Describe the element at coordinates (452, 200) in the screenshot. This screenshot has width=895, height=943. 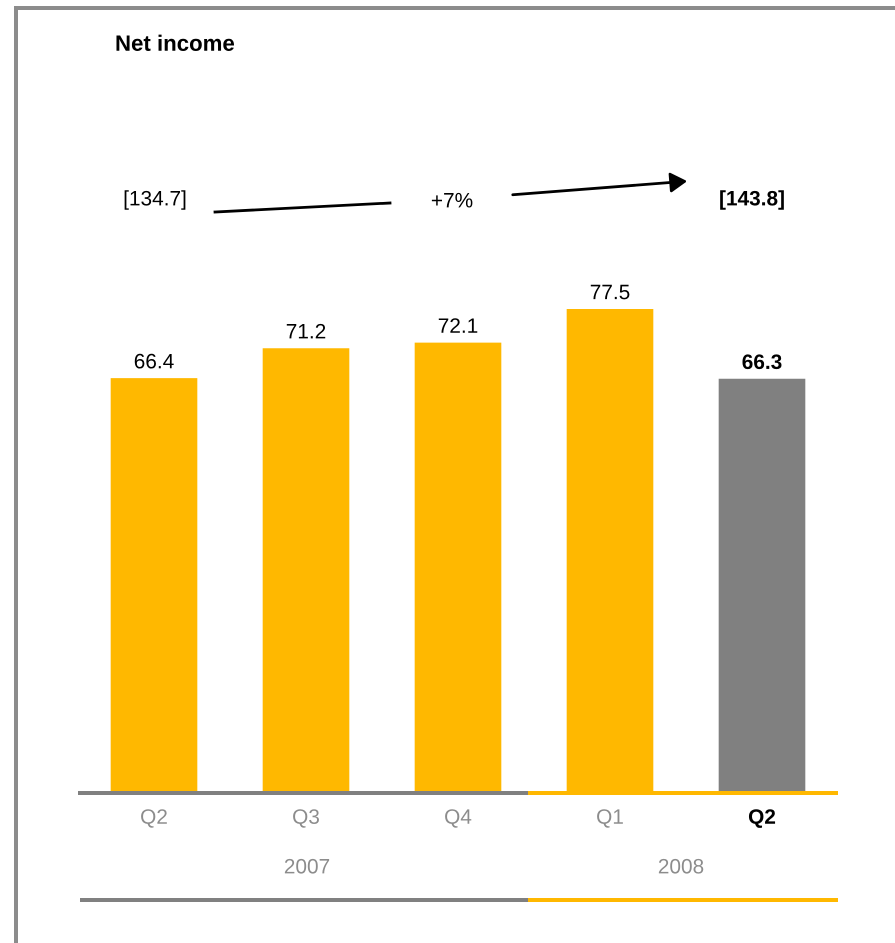
I see `text: +7%` at that location.